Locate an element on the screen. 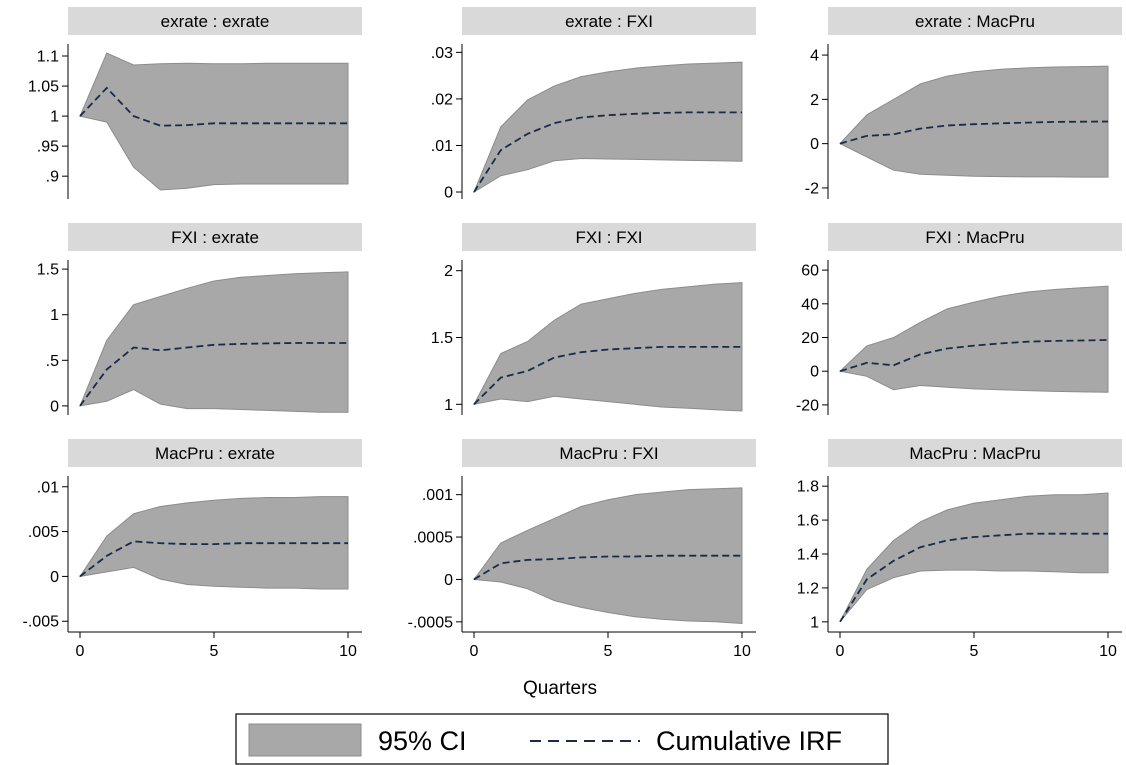  panel-2: exrate : FXI 0 .01 .02 .03 is located at coordinates (593, 104).